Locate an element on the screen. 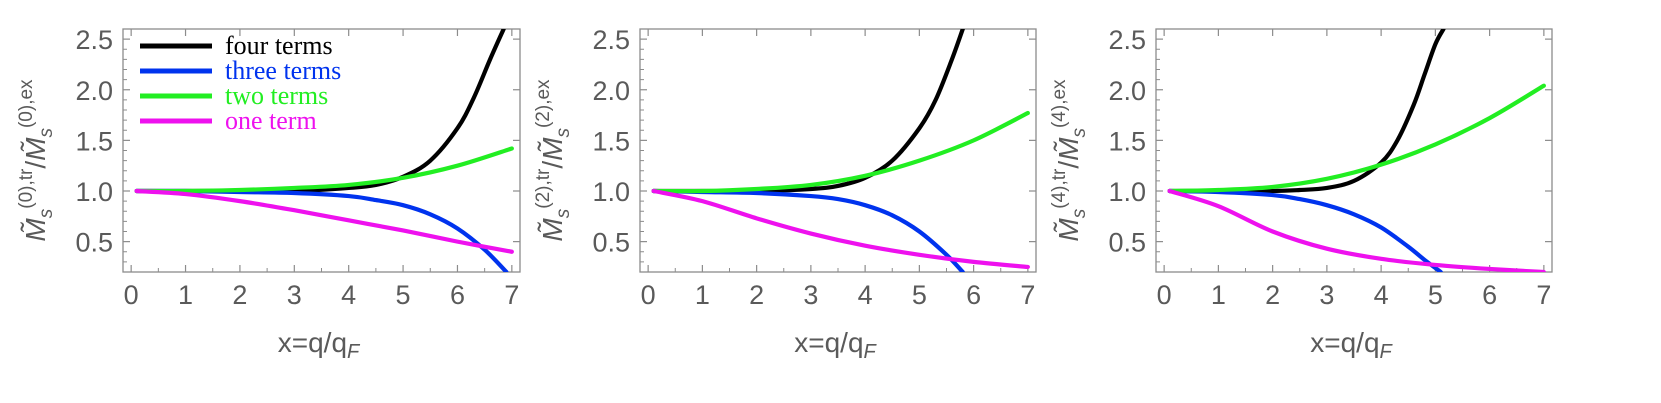 This screenshot has height=403, width=1661. legend-label: one term is located at coordinates (271, 120).